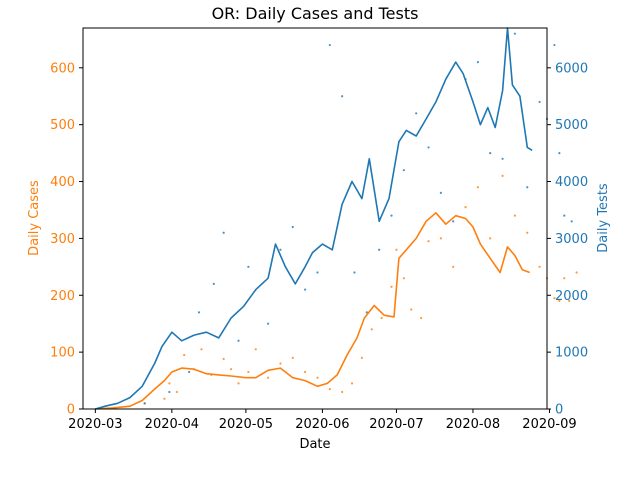  I want to click on right-y-axis: 0 1000 2000 3000 4000 5000 6000, so click(567, 239).